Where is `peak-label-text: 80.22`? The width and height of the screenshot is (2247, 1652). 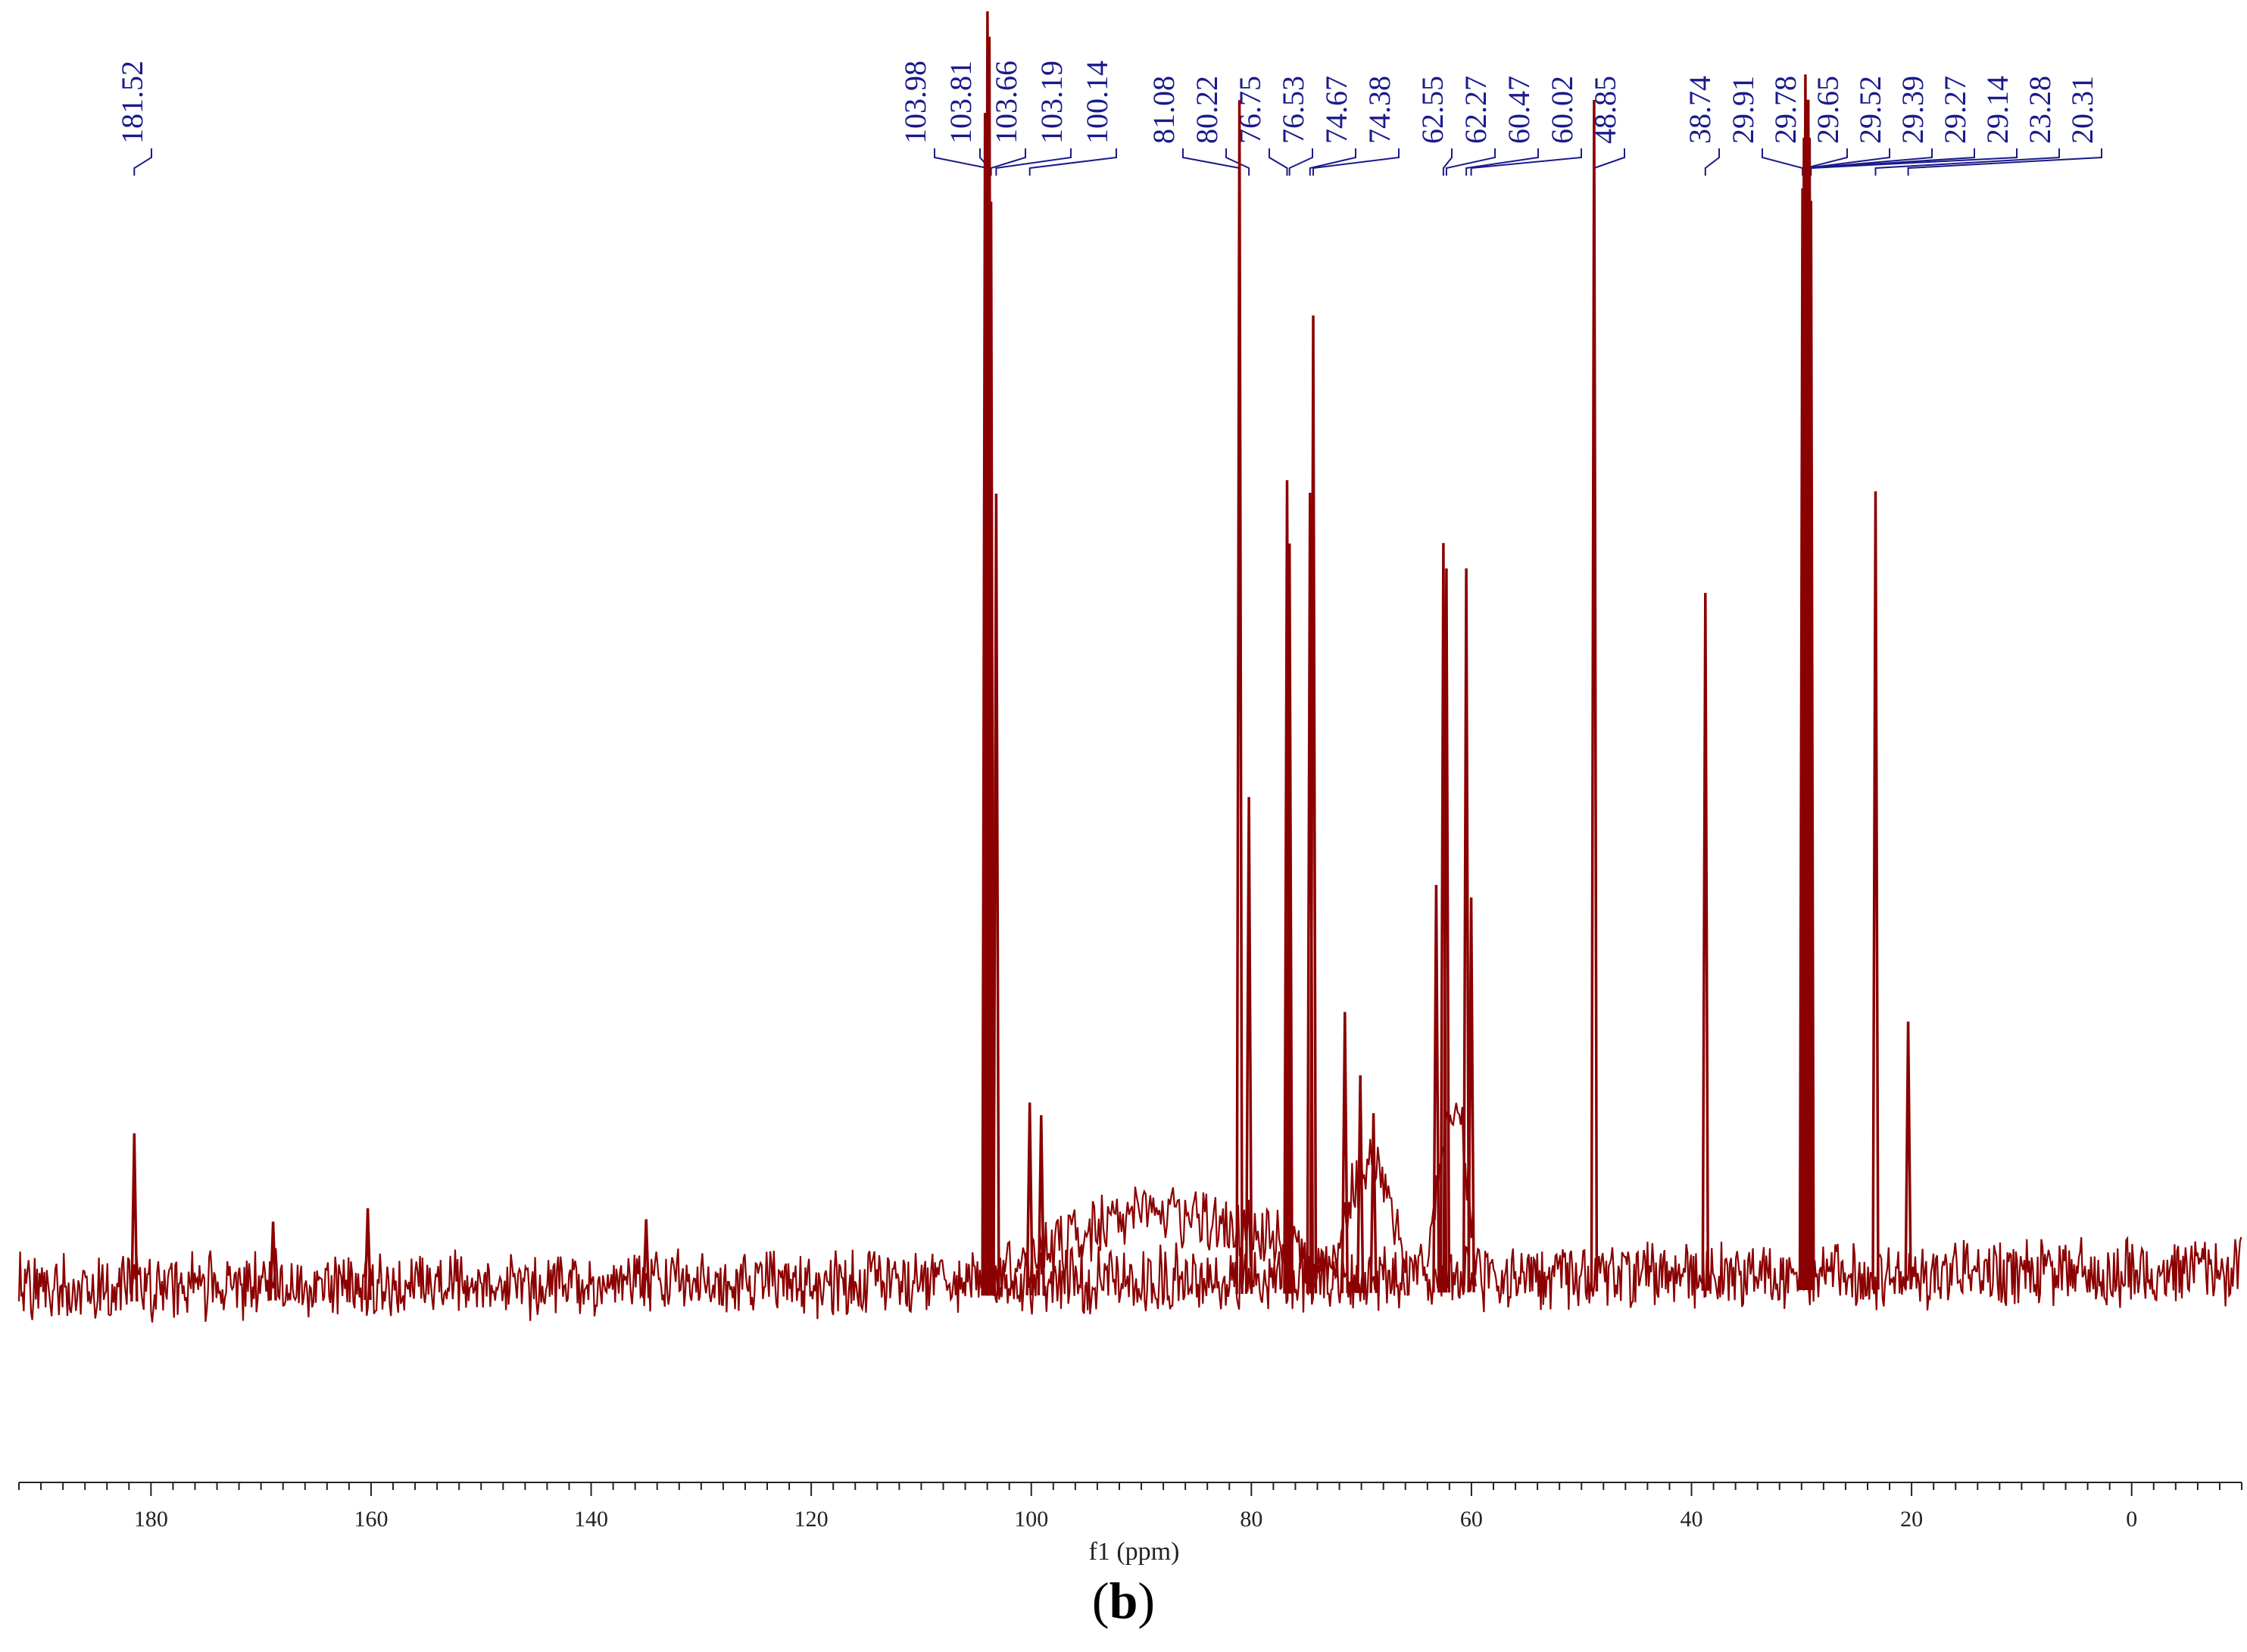 peak-label-text: 80.22 is located at coordinates (1207, 110).